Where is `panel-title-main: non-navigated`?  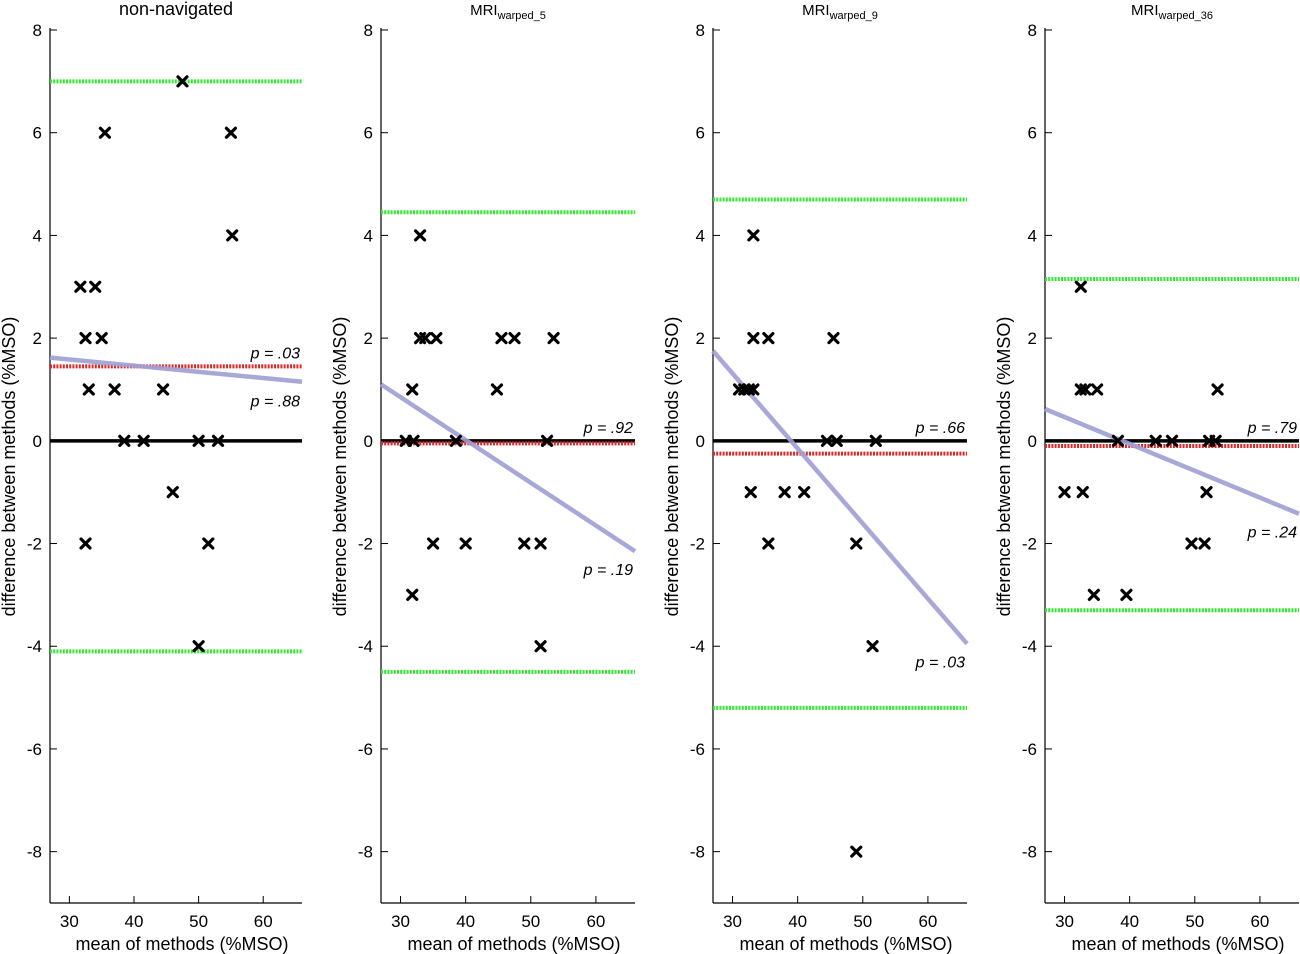 panel-title-main: non-navigated is located at coordinates (176, 9).